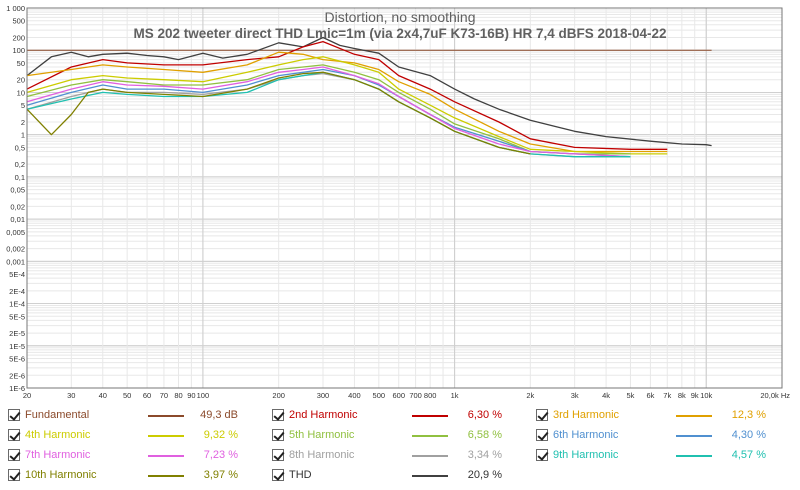 The image size is (800, 490). I want to click on legend-value: 7,23 %, so click(220, 455).